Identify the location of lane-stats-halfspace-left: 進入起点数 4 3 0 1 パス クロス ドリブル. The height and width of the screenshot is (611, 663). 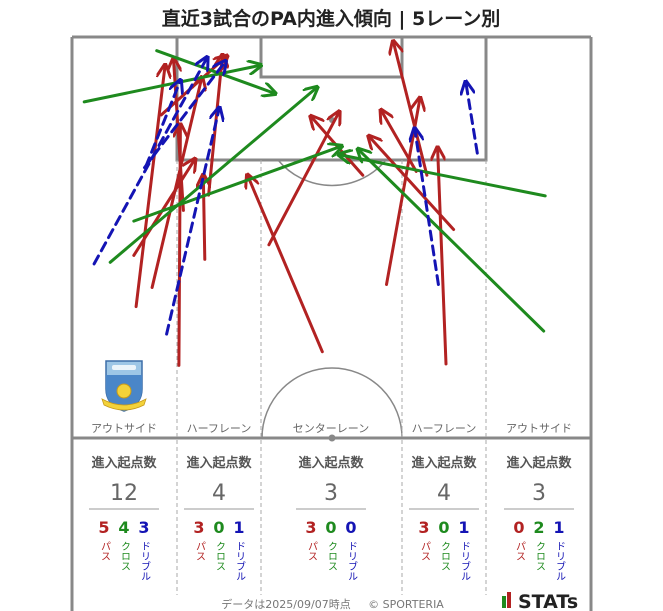
(219, 518).